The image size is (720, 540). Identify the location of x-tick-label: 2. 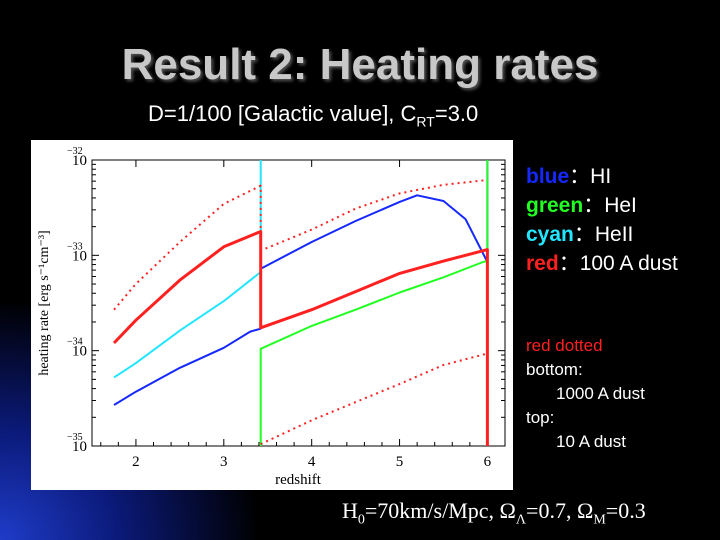
(136, 462).